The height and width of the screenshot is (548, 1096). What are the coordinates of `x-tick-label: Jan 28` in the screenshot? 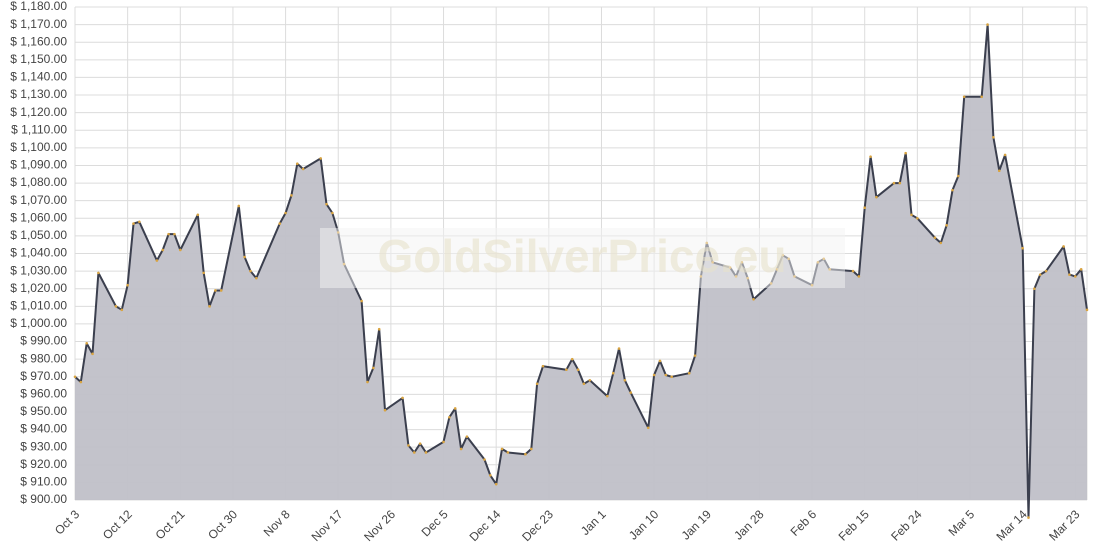 It's located at (749, 525).